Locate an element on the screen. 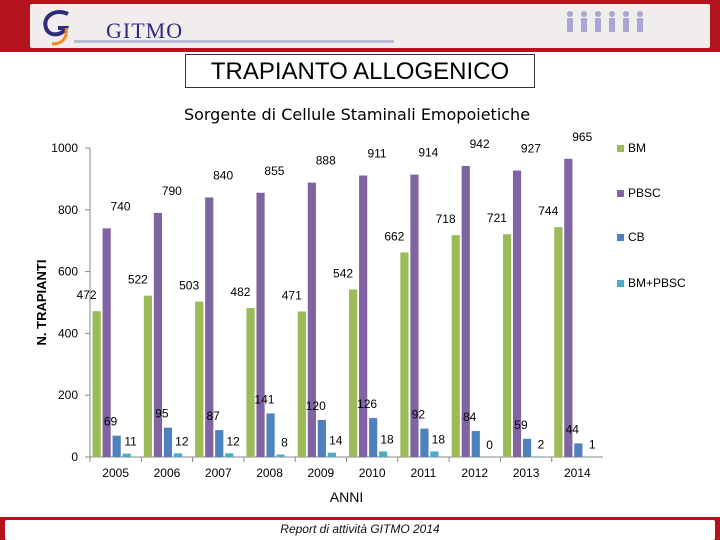  data-label: 471 is located at coordinates (292, 295).